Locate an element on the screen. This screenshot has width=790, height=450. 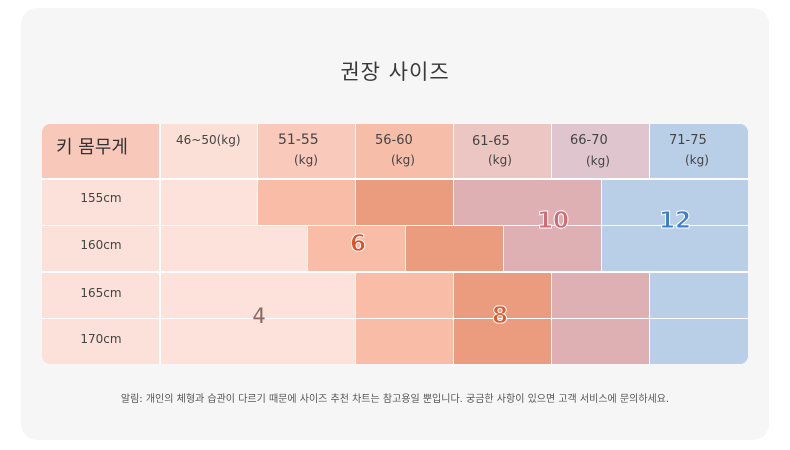
weight-range-label: 71-75 is located at coordinates (688, 140).